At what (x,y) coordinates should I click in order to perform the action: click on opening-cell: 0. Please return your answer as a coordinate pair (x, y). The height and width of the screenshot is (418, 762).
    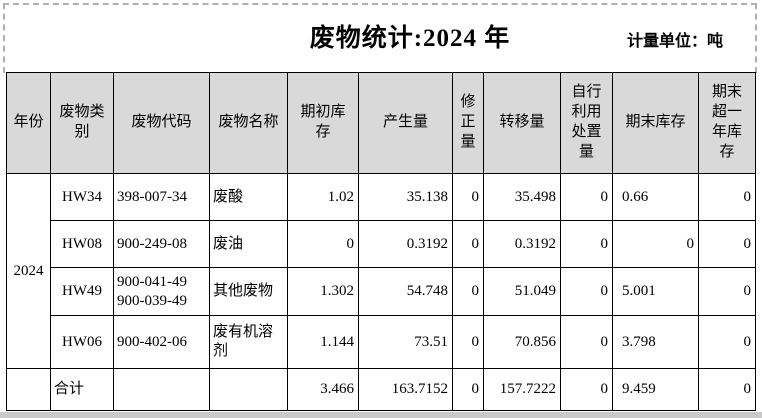
    Looking at the image, I should click on (323, 244).